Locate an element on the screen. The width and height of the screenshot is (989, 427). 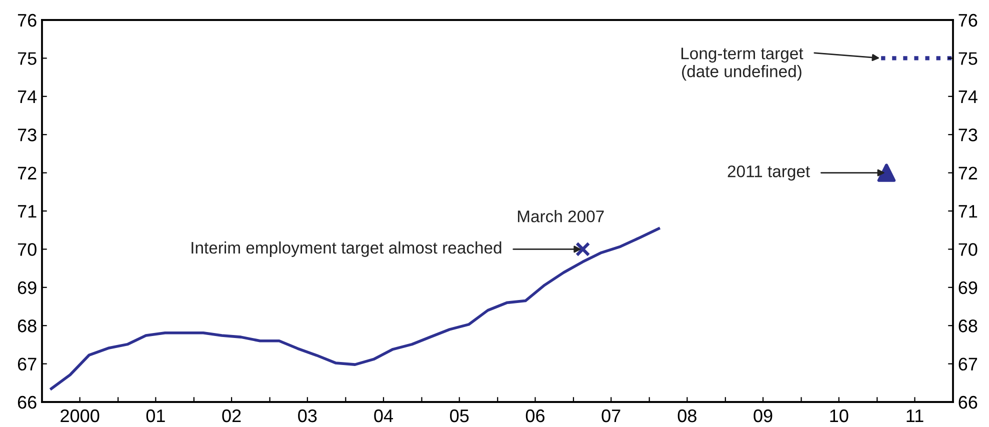
x-tick-label: 2000 is located at coordinates (80, 415).